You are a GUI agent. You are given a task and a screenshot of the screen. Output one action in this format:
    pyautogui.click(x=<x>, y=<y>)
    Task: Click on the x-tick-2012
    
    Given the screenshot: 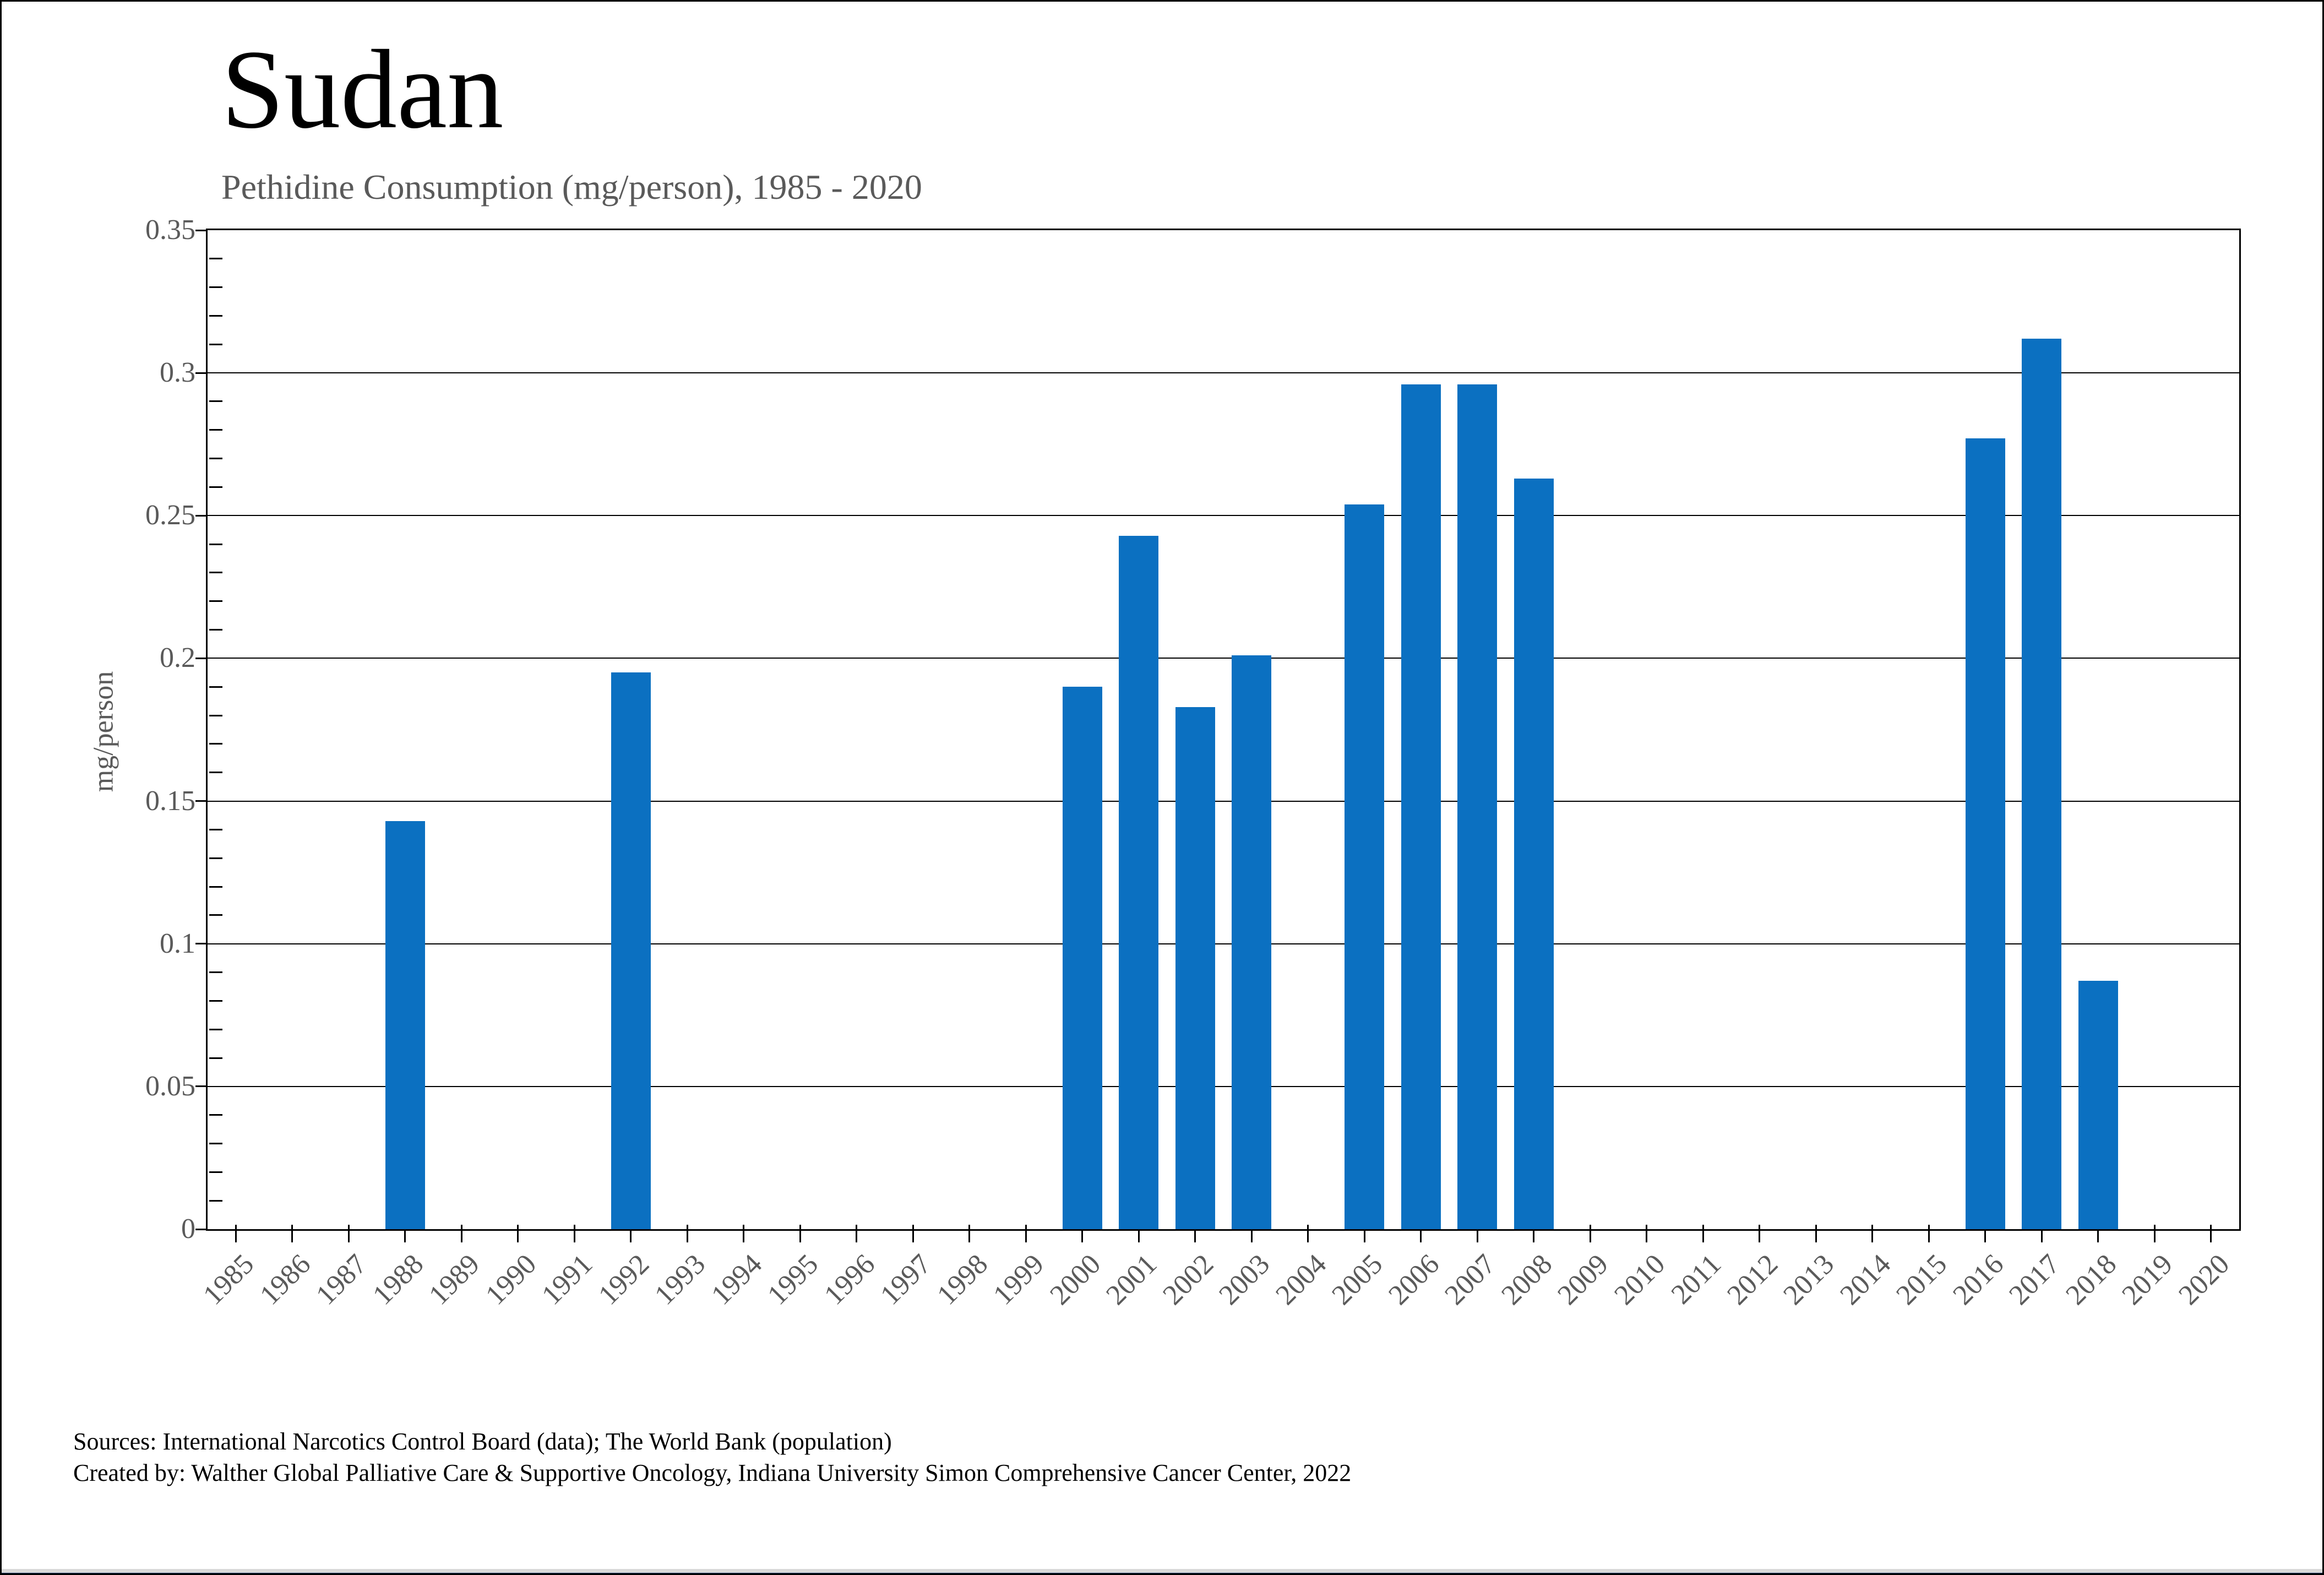 What is the action you would take?
    pyautogui.click(x=1760, y=1233)
    